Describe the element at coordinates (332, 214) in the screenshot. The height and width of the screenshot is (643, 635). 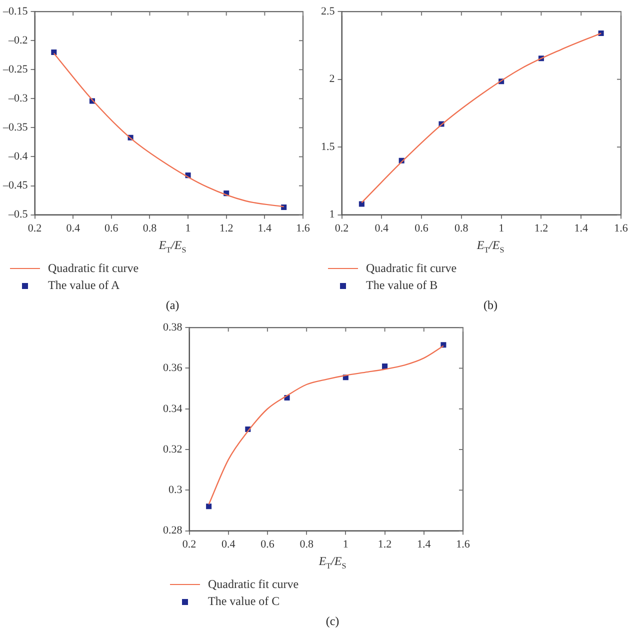
I see `y-tick-label: 1` at that location.